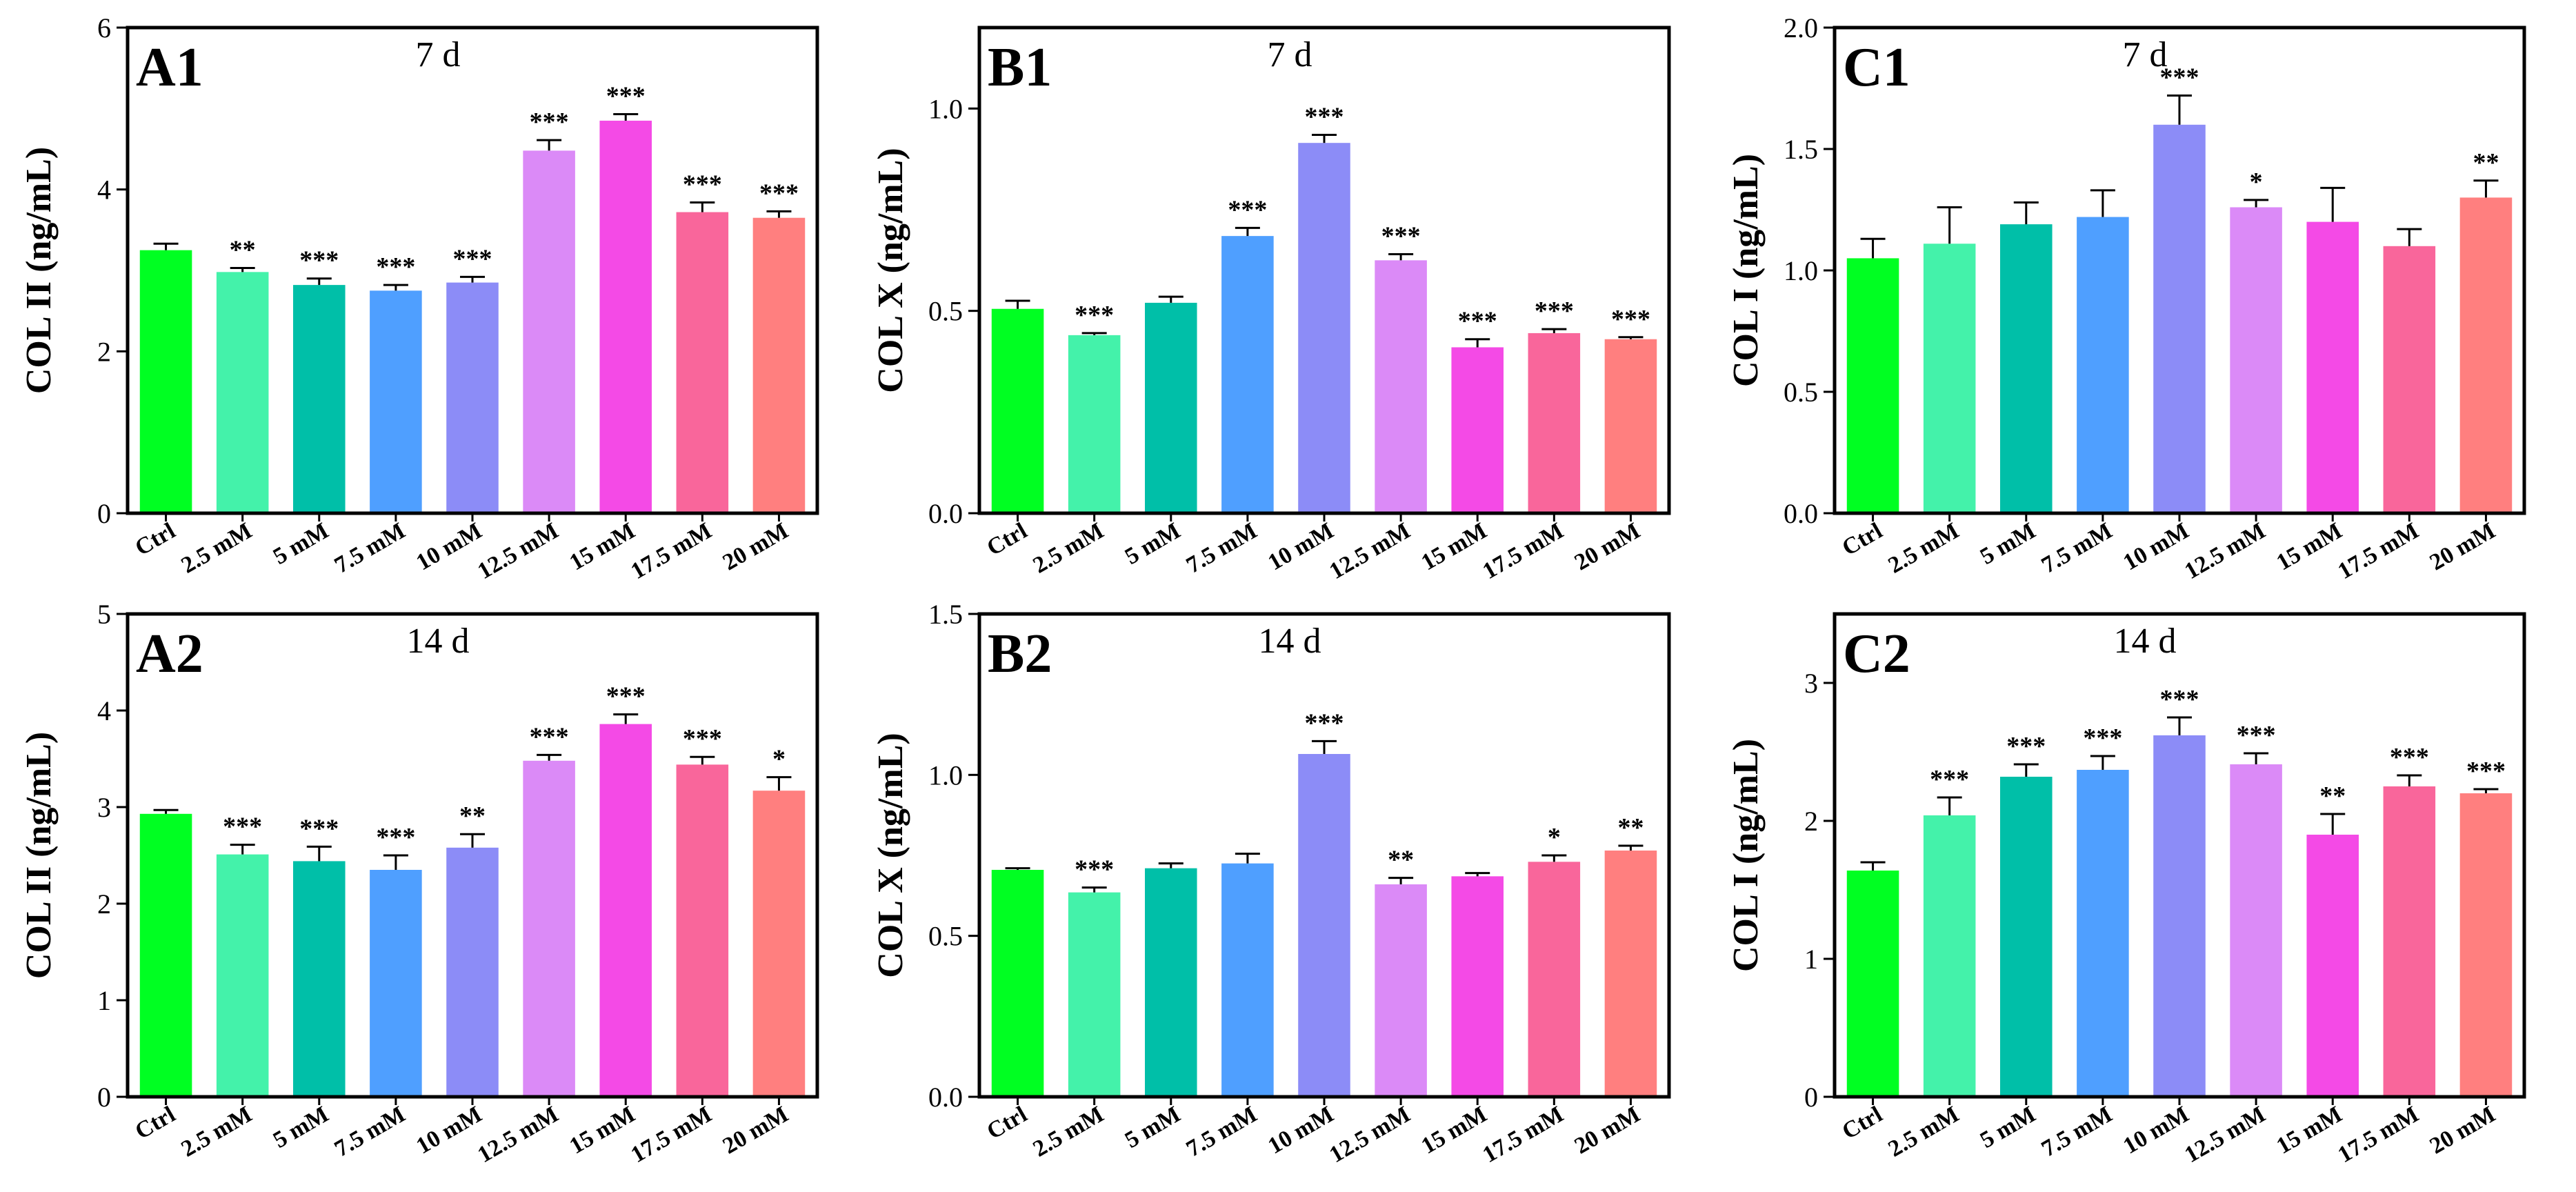 This screenshot has width=2576, height=1192. Describe the element at coordinates (890, 270) in the screenshot. I see `y-axis-label: COL X (ng/mL)` at that location.